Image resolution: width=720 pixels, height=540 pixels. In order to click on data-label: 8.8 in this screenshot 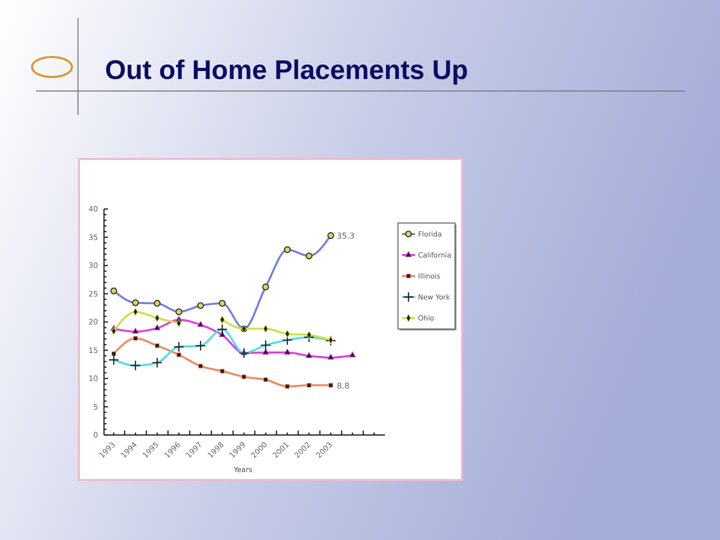, I will do `click(343, 385)`.